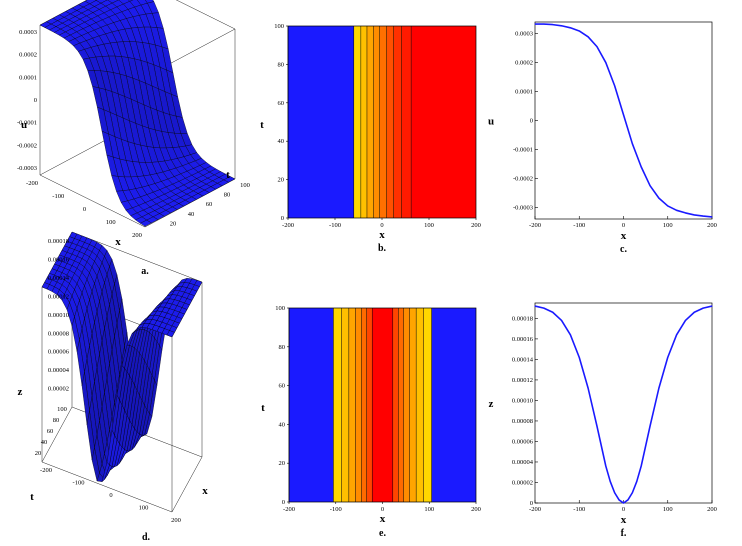 Image resolution: width=742 pixels, height=546 pixels. I want to click on z-tick-label: 0.00002, so click(58, 389).